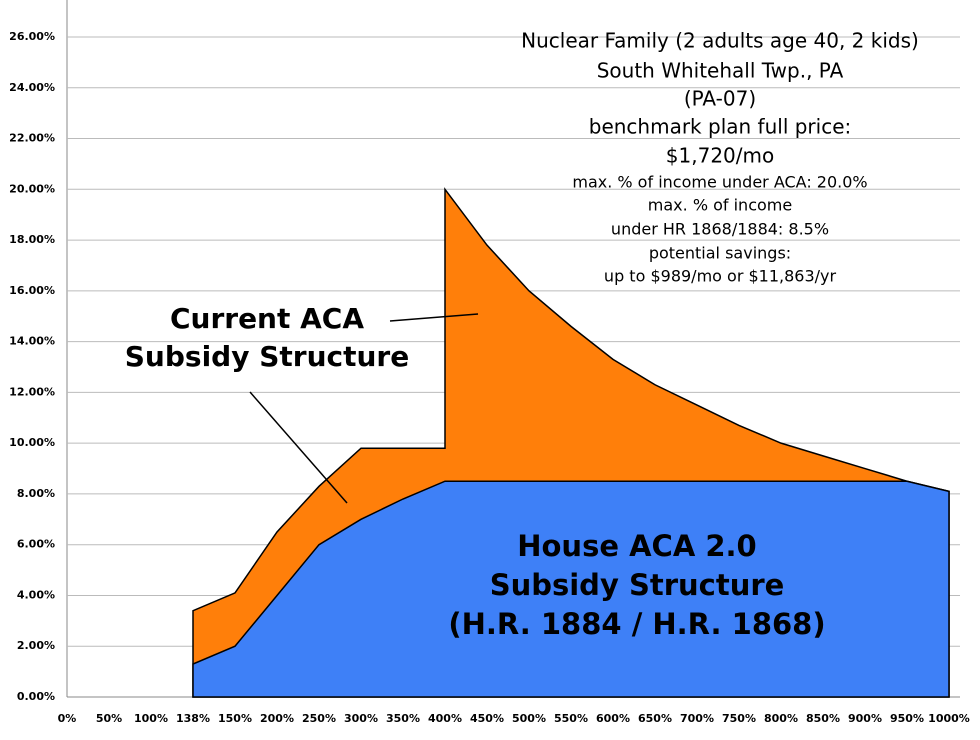 The width and height of the screenshot is (980, 740). Describe the element at coordinates (36, 594) in the screenshot. I see `y-tick-label: 4.00%` at that location.